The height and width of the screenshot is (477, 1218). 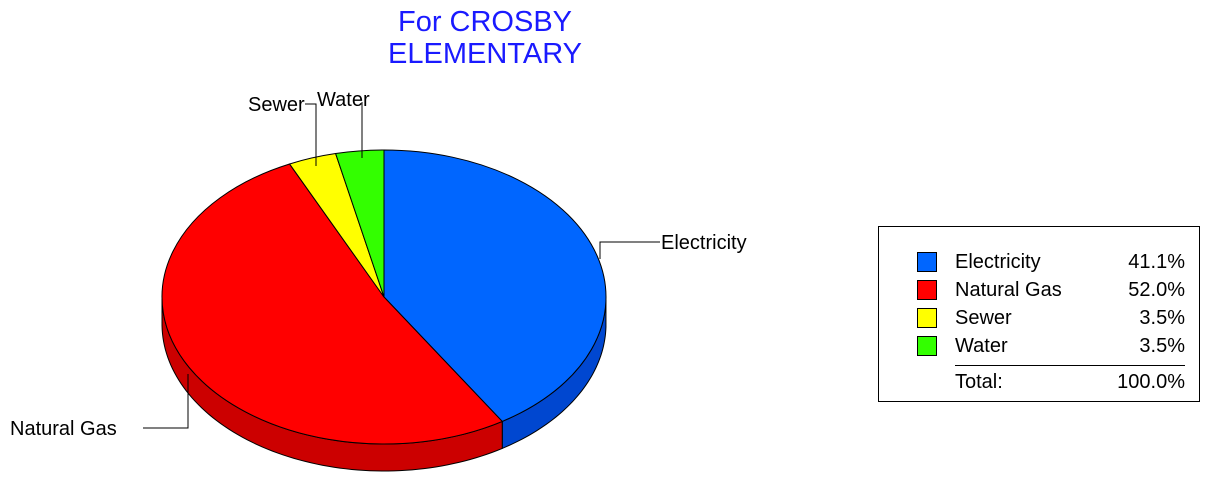 What do you see at coordinates (1039, 382) in the screenshot?
I see `legend-total-row: Total: 100.0%` at bounding box center [1039, 382].